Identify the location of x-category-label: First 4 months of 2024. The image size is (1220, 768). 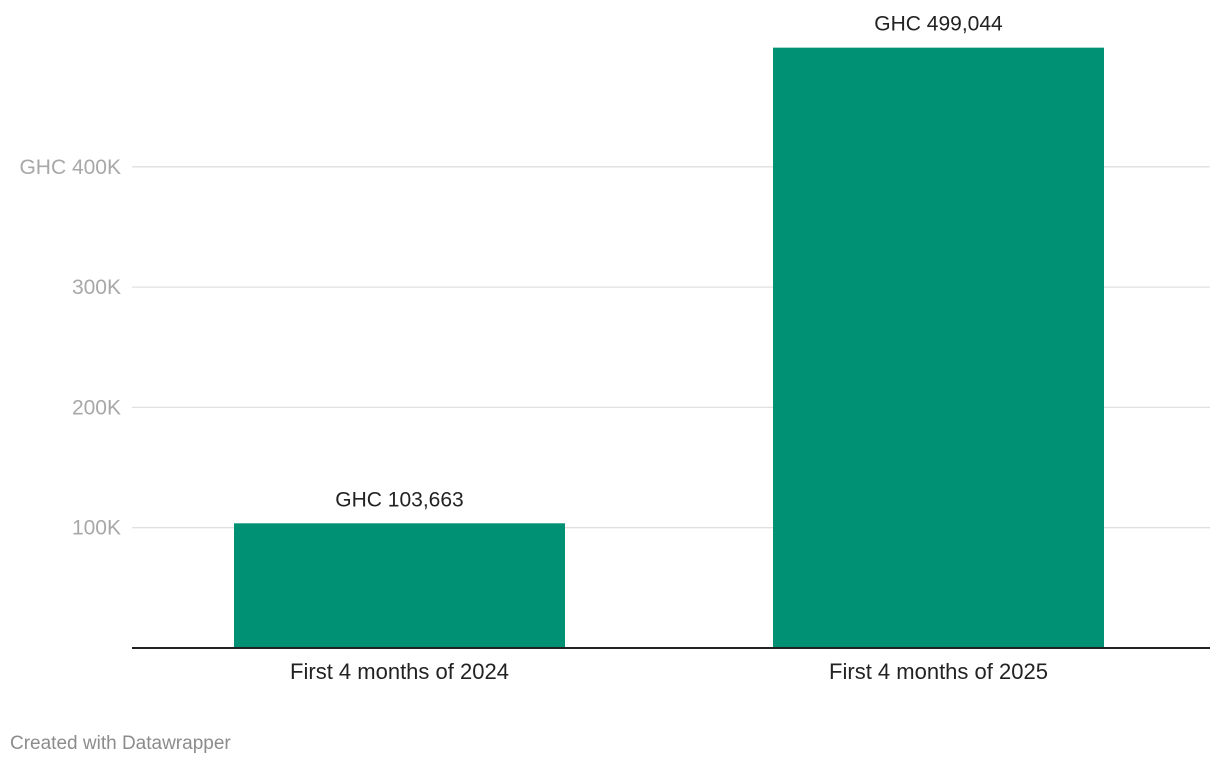
(399, 671).